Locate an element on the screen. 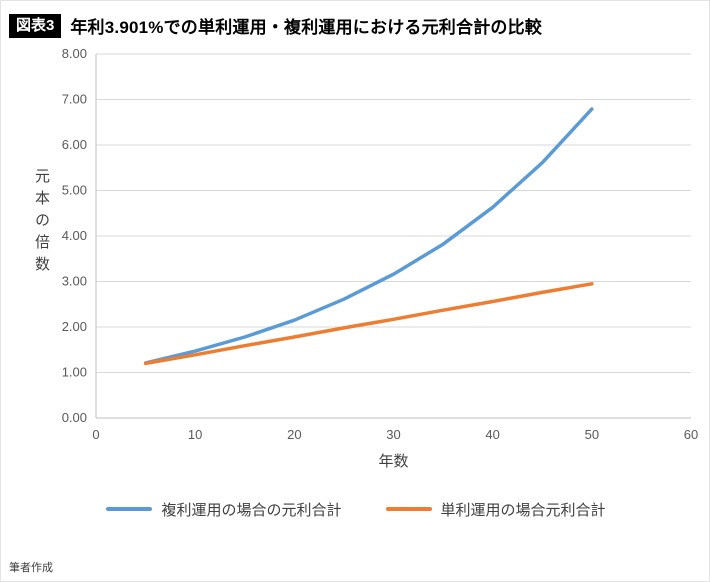  svg-text: 20 is located at coordinates (294, 434).